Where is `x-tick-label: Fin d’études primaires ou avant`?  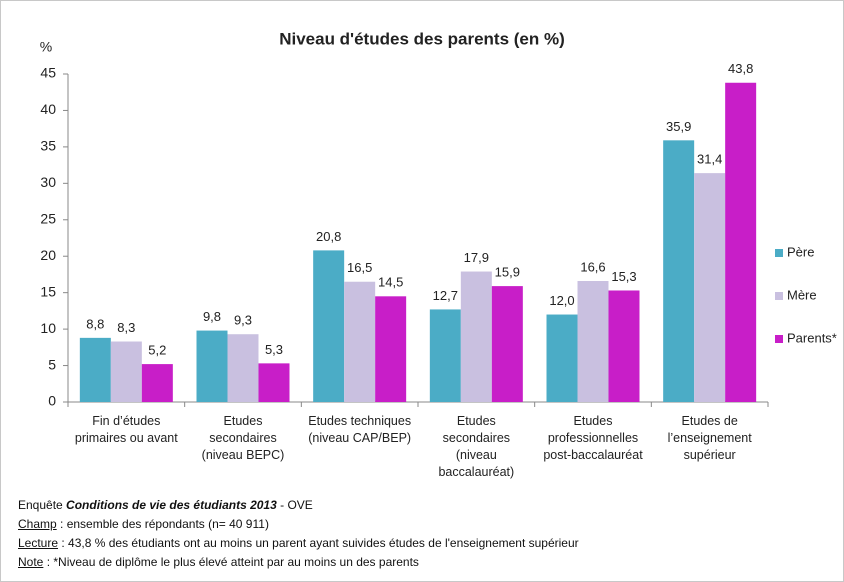
x-tick-label: Fin d’études primaires ou avant is located at coordinates (126, 429).